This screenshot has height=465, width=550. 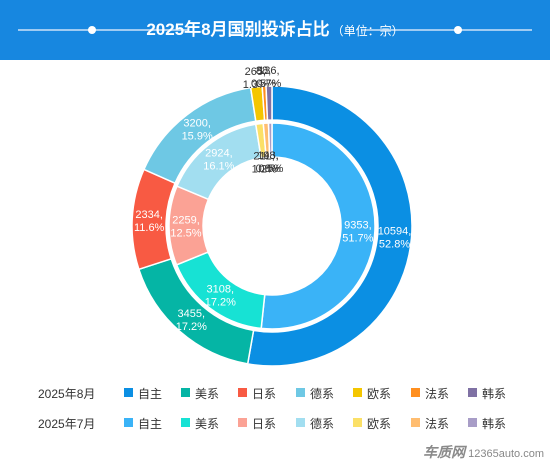 What do you see at coordinates (318, 226) in the screenshot?
I see `inner-slice-zizhu` at bounding box center [318, 226].